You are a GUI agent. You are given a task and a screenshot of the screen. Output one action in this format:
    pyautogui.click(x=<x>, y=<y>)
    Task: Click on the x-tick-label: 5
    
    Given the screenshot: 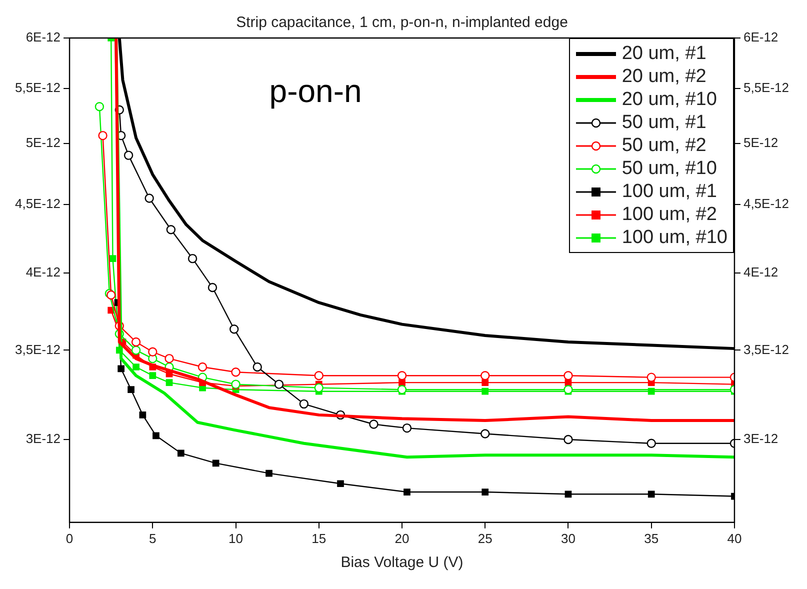 What is the action you would take?
    pyautogui.click(x=152, y=538)
    